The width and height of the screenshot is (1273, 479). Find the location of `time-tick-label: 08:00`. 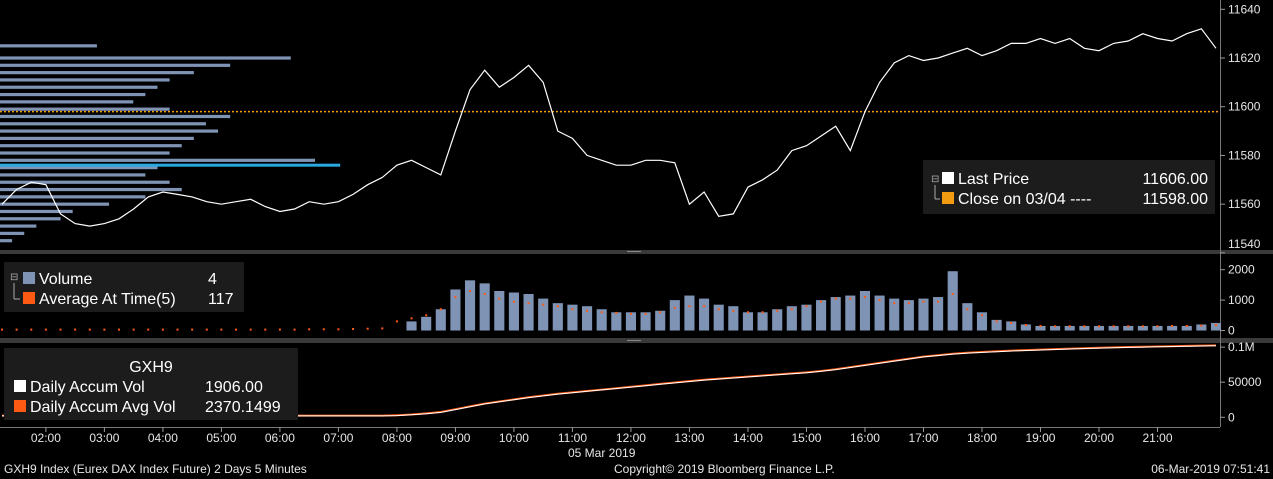

time-tick-label: 08:00 is located at coordinates (397, 438).